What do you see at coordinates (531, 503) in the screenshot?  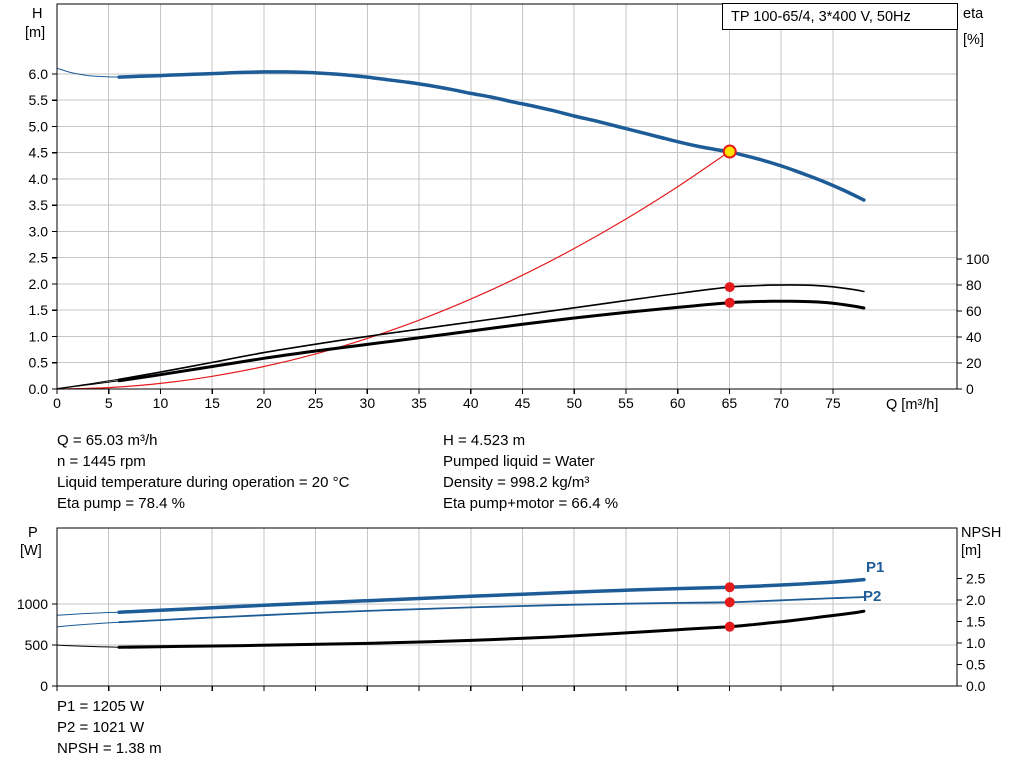 I see `info-line-eta-motor: Eta pump+motor = 66.4 %` at bounding box center [531, 503].